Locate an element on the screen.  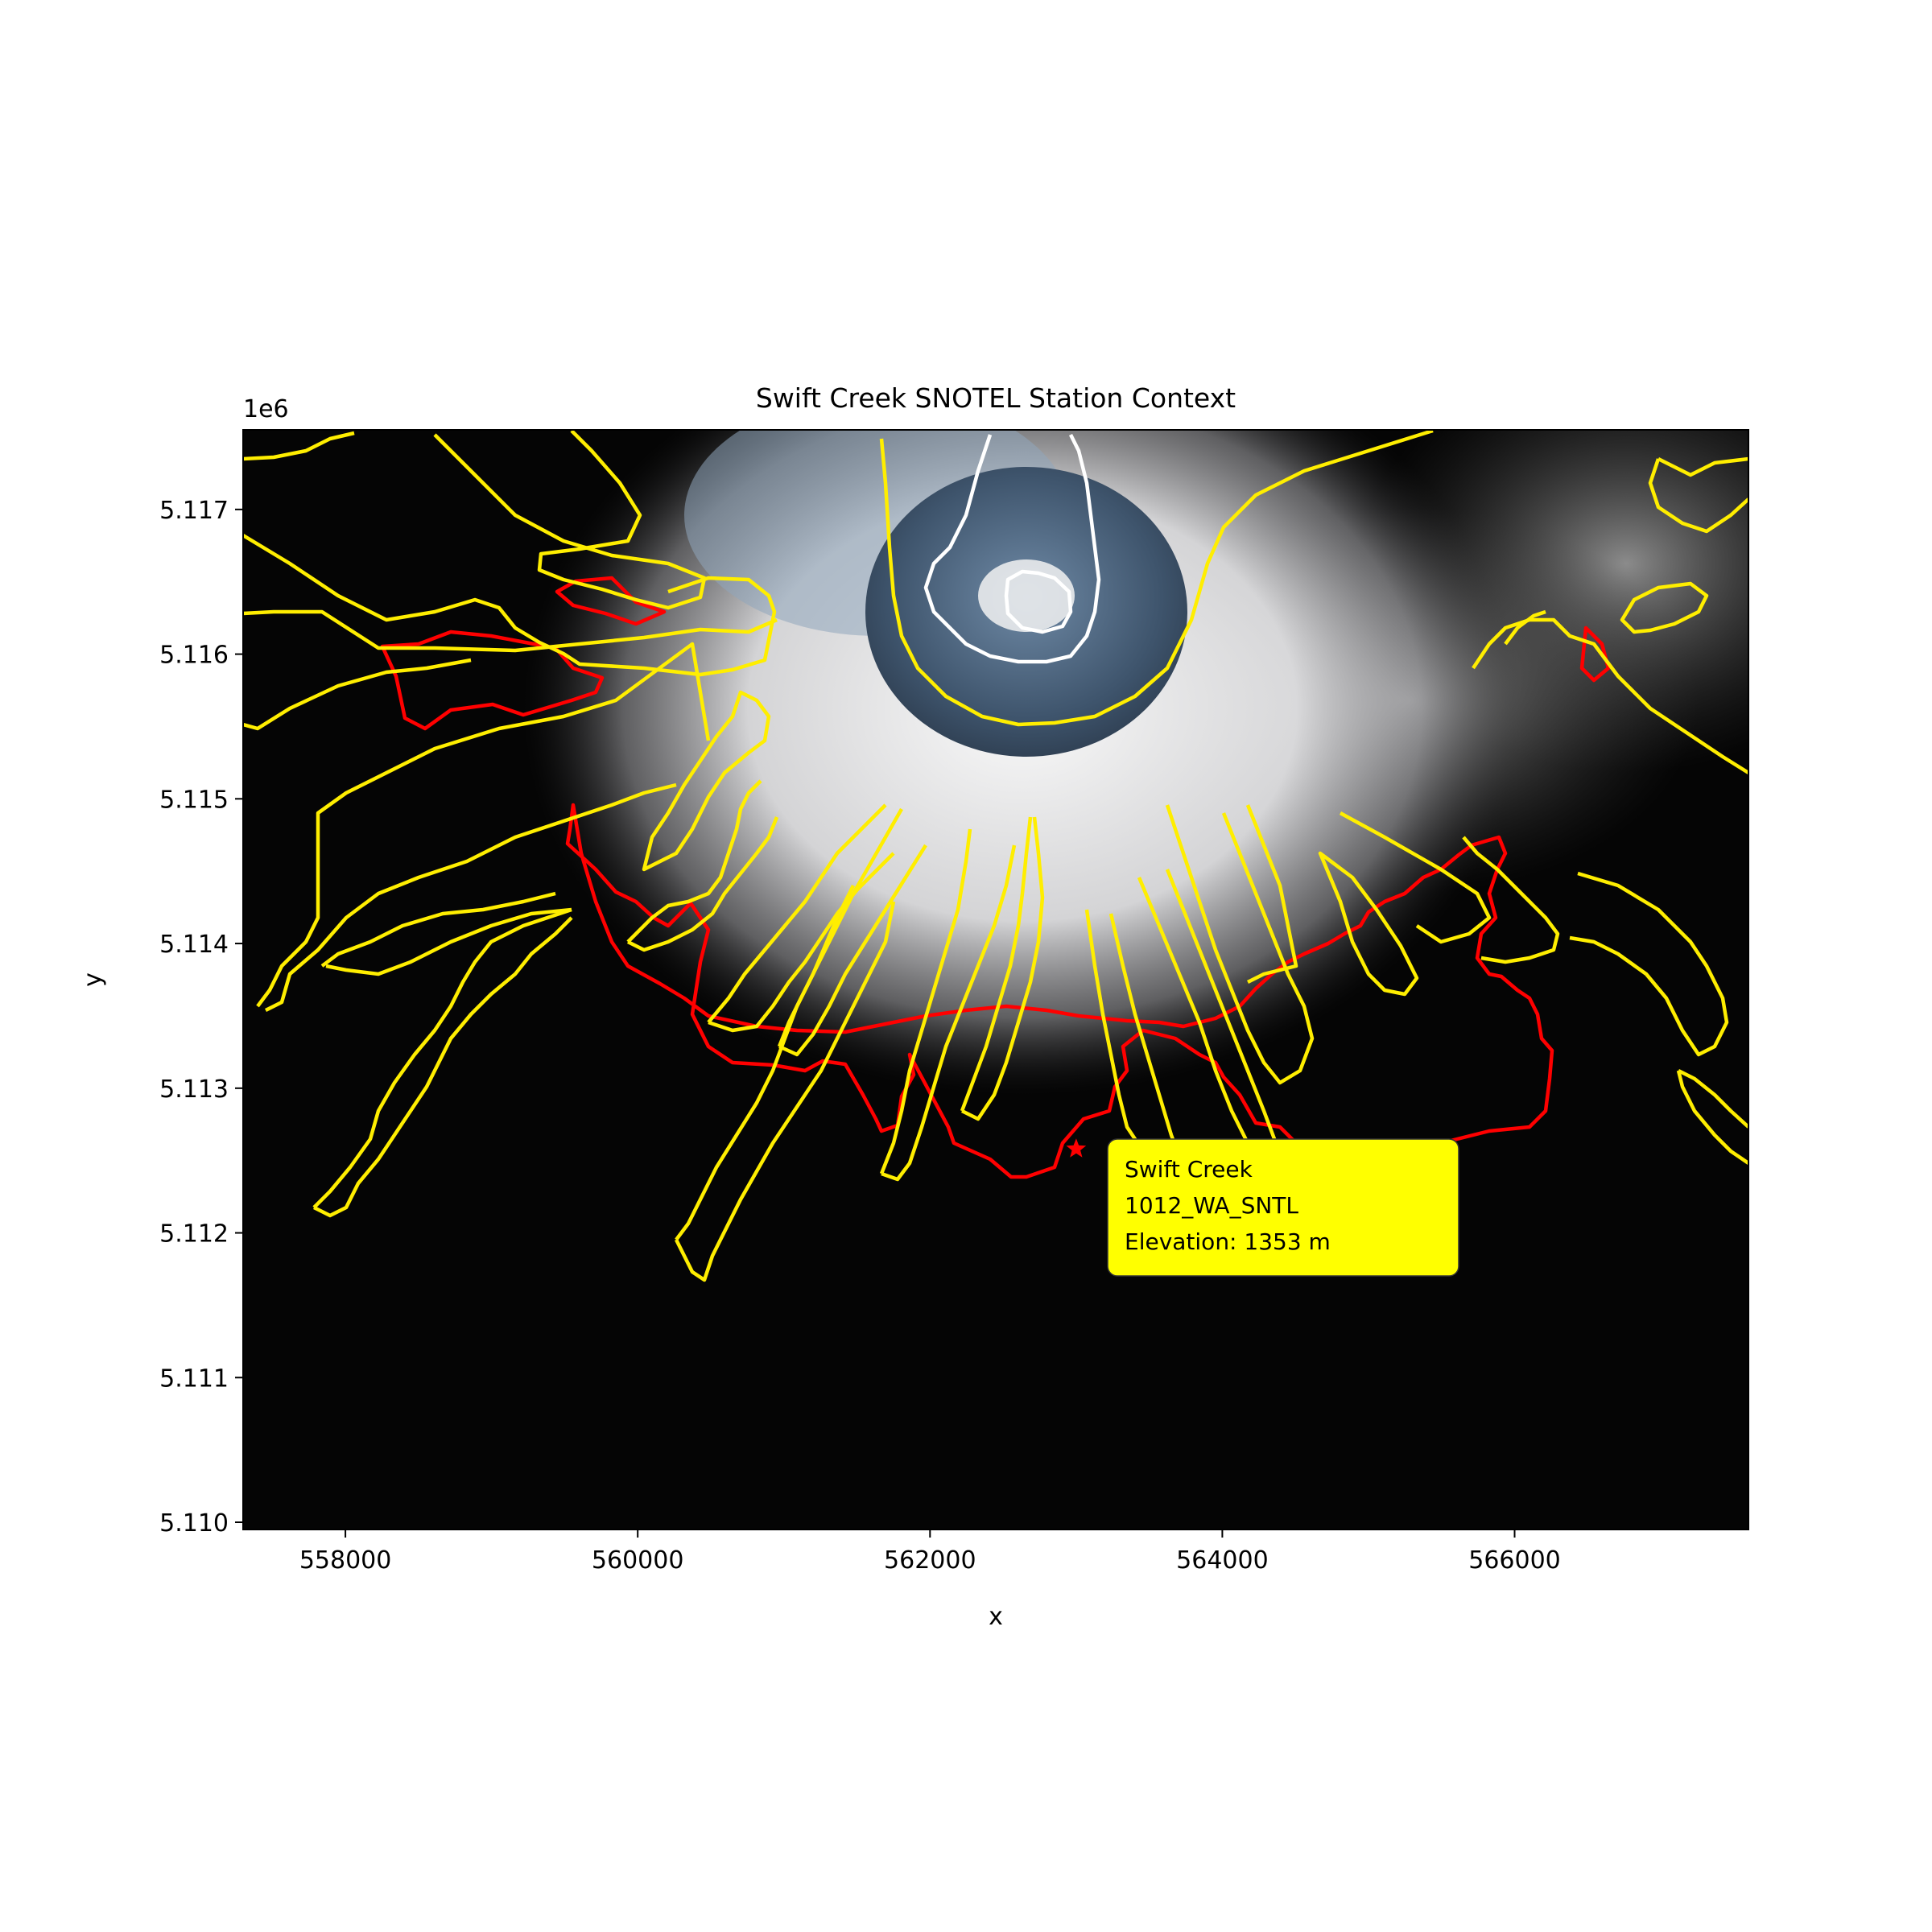
annotation-box is located at coordinates (1283, 1207).